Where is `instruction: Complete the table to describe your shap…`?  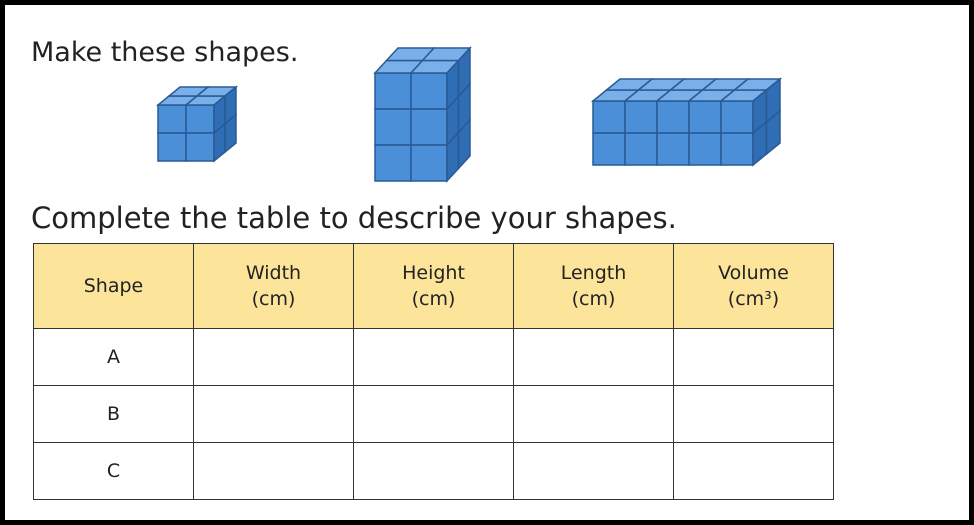 instruction: Complete the table to describe your shap… is located at coordinates (354, 218).